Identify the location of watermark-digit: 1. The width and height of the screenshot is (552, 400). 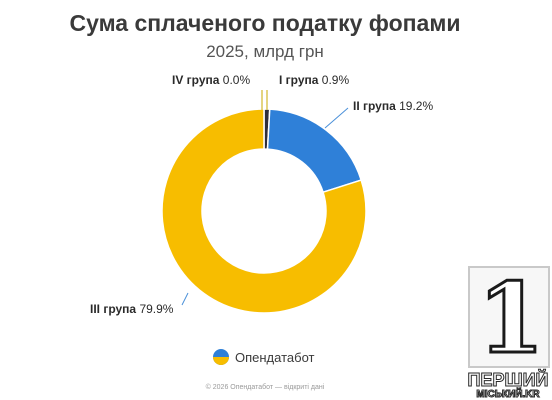
(511, 318).